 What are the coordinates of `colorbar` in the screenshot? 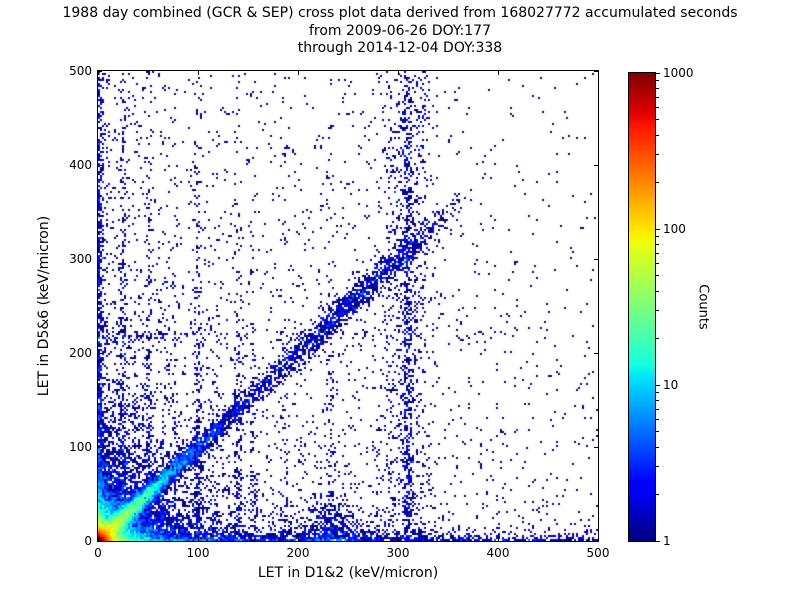 It's located at (642, 307).